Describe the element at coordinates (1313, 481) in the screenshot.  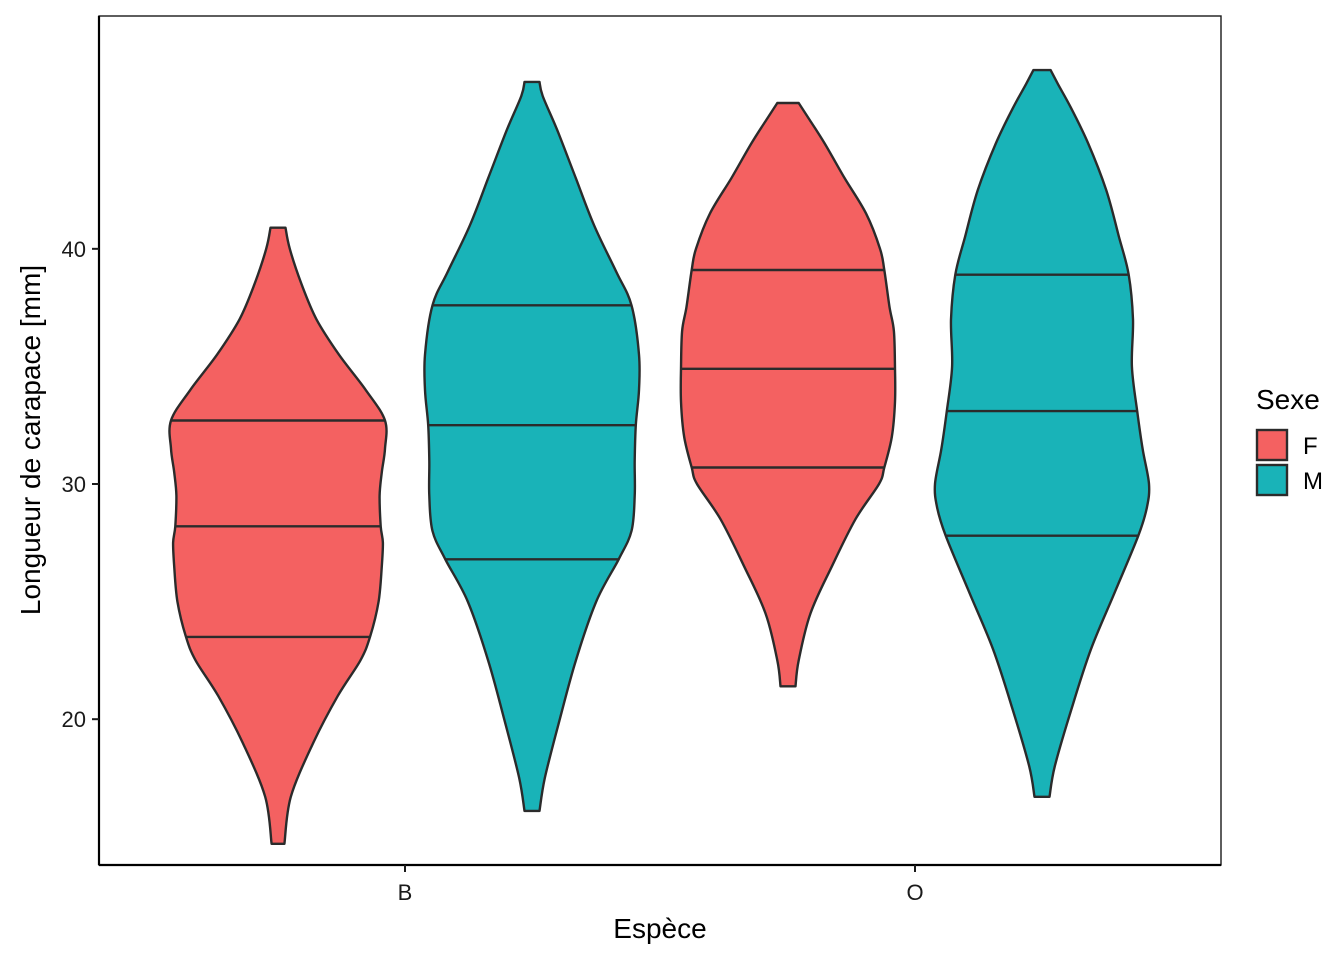
I see `legend-label-M: M` at that location.